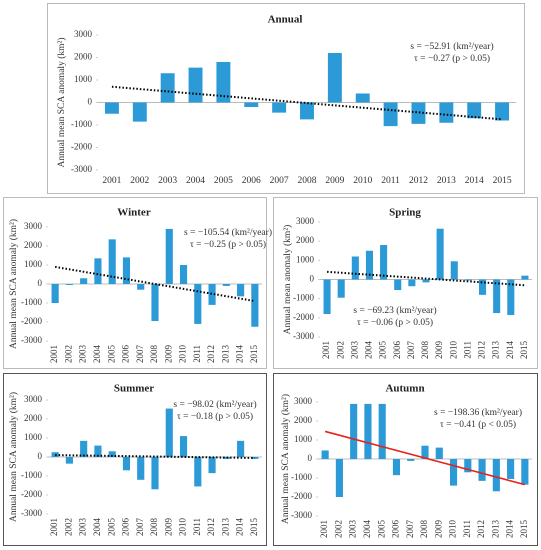 The image size is (541, 550). I want to click on y-axis-label: Annual mean SCA anomaly (km²), so click(13, 284).